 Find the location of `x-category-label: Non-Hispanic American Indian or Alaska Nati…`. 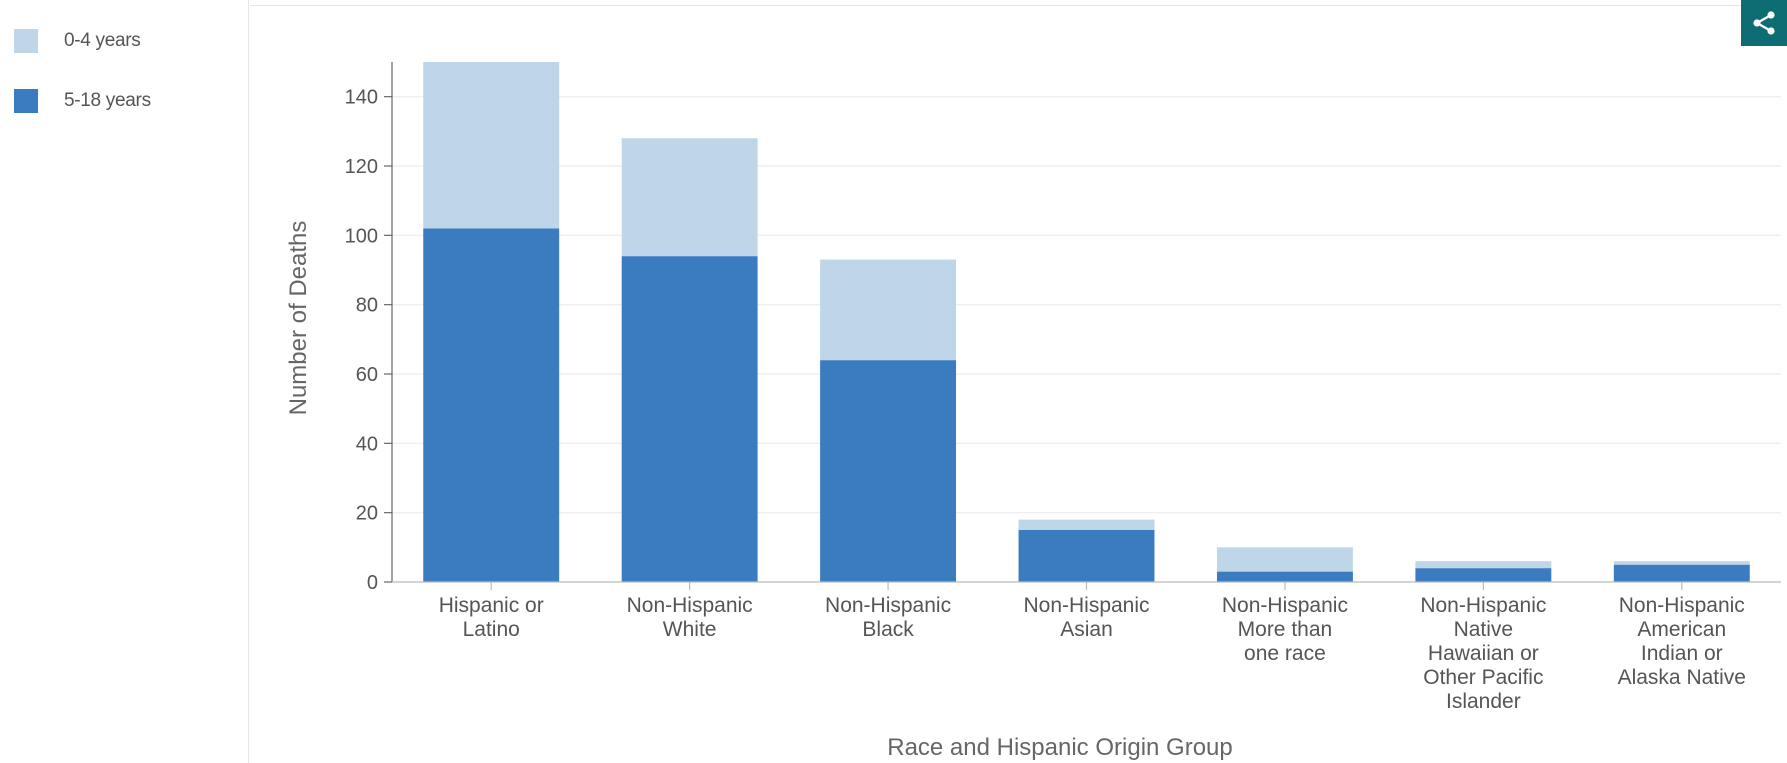

x-category-label: Non-Hispanic American Indian or Alaska Nati… is located at coordinates (1682, 641).